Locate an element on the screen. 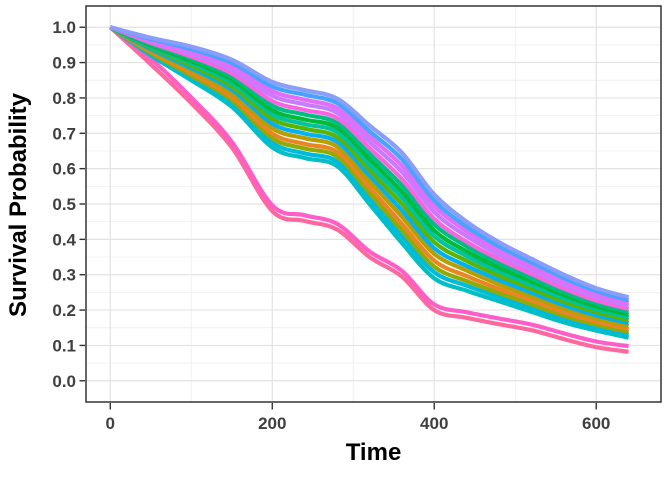  x-tick-label: 600 is located at coordinates (596, 423).